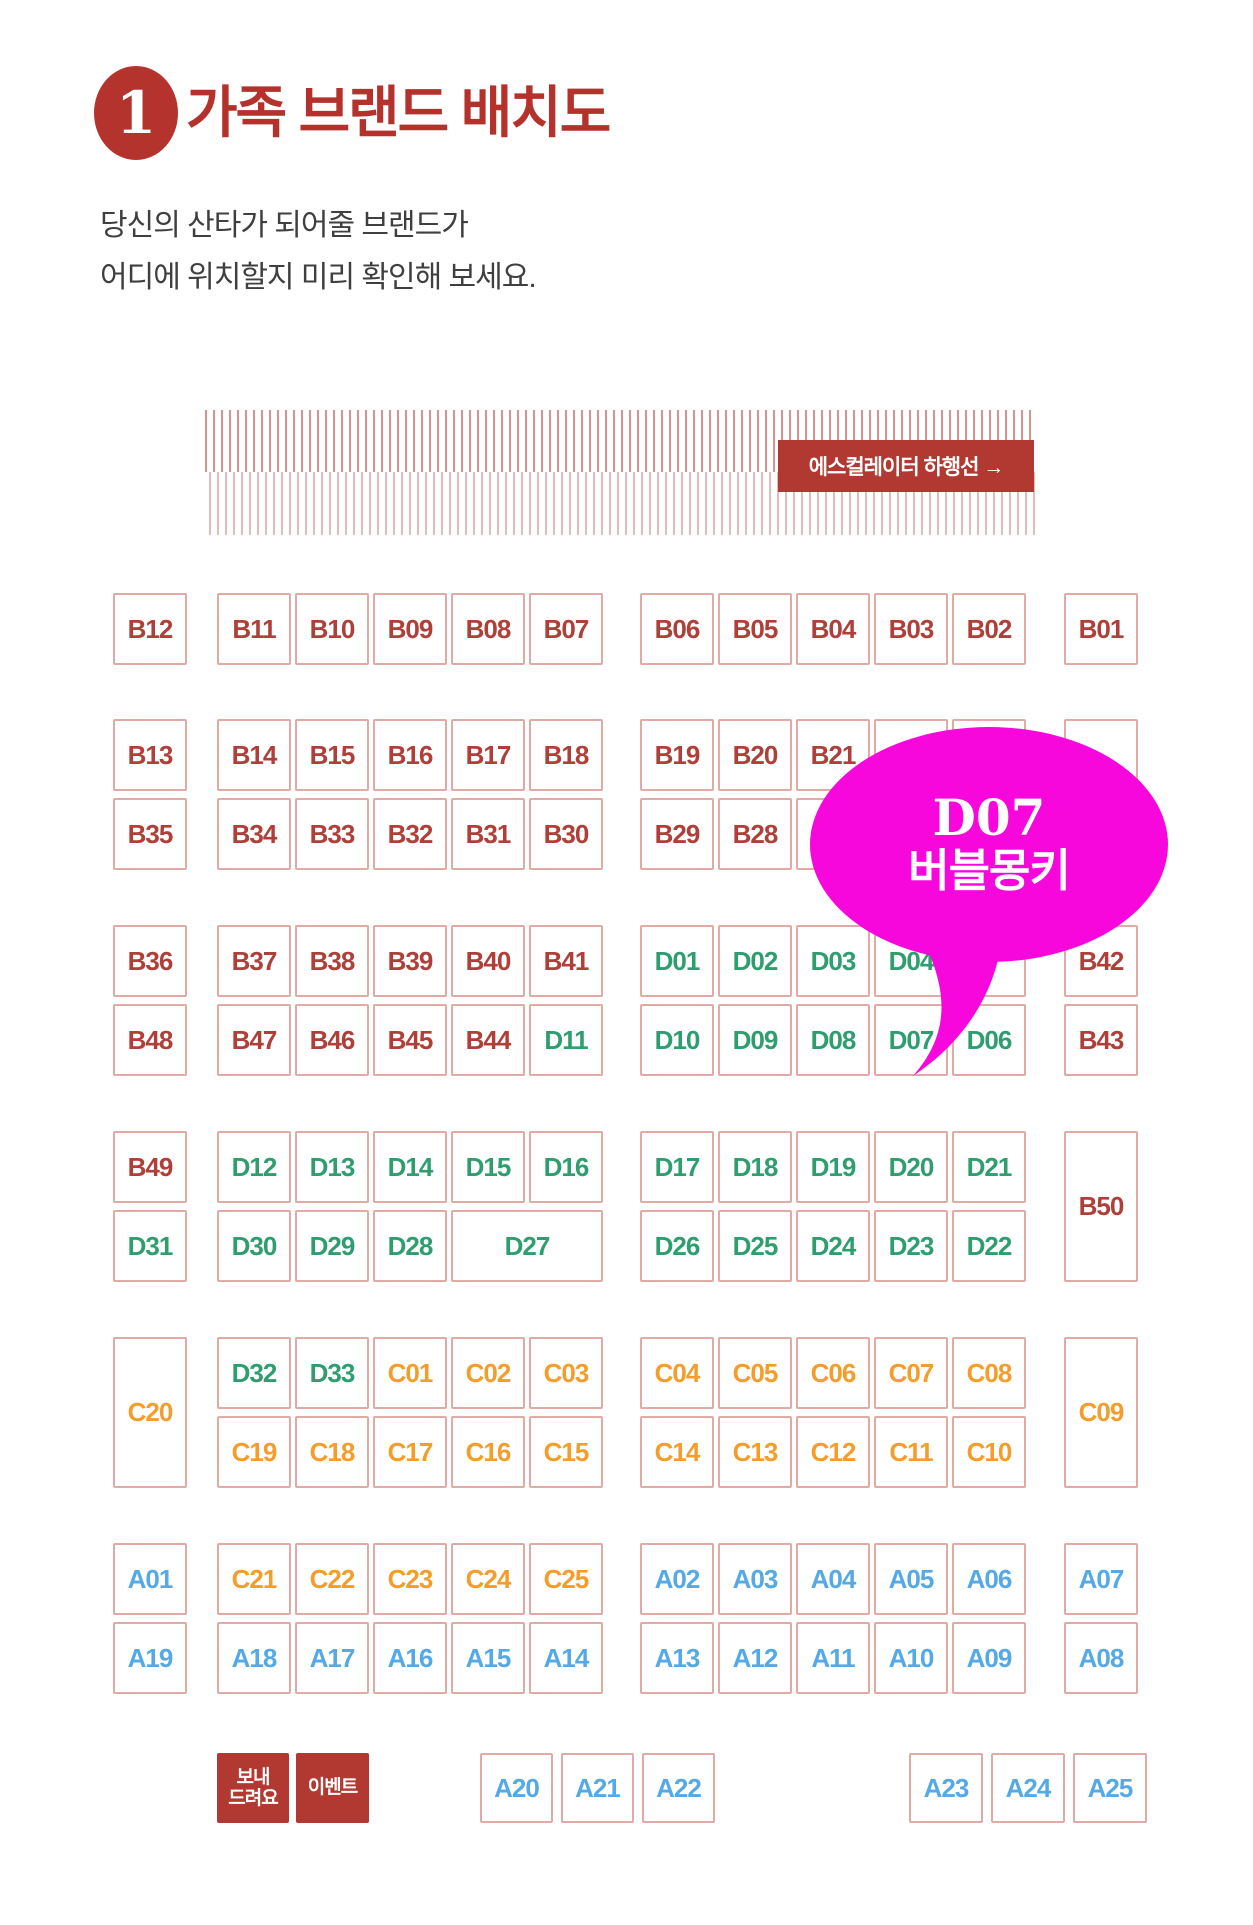 Image resolution: width=1253 pixels, height=1925 pixels. What do you see at coordinates (488, 629) in the screenshot?
I see `booth-B08: B08` at bounding box center [488, 629].